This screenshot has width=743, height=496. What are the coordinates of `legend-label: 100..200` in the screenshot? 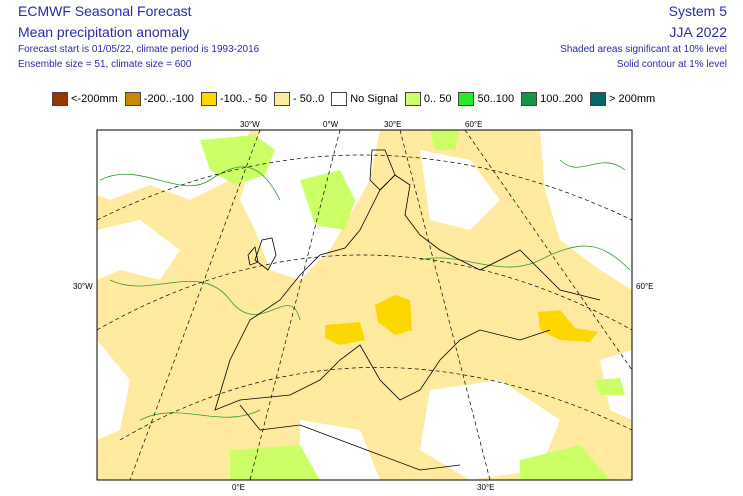 It's located at (561, 99).